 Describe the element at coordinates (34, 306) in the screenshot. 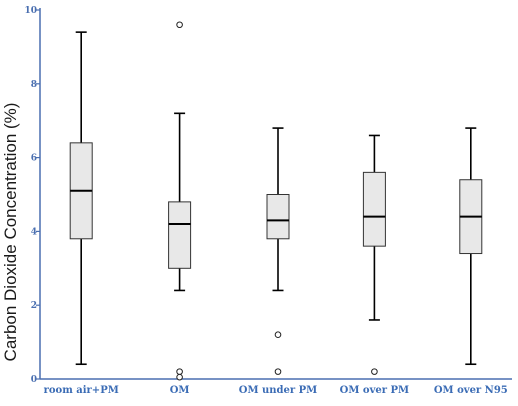

I see `y-tick-label: 2` at that location.